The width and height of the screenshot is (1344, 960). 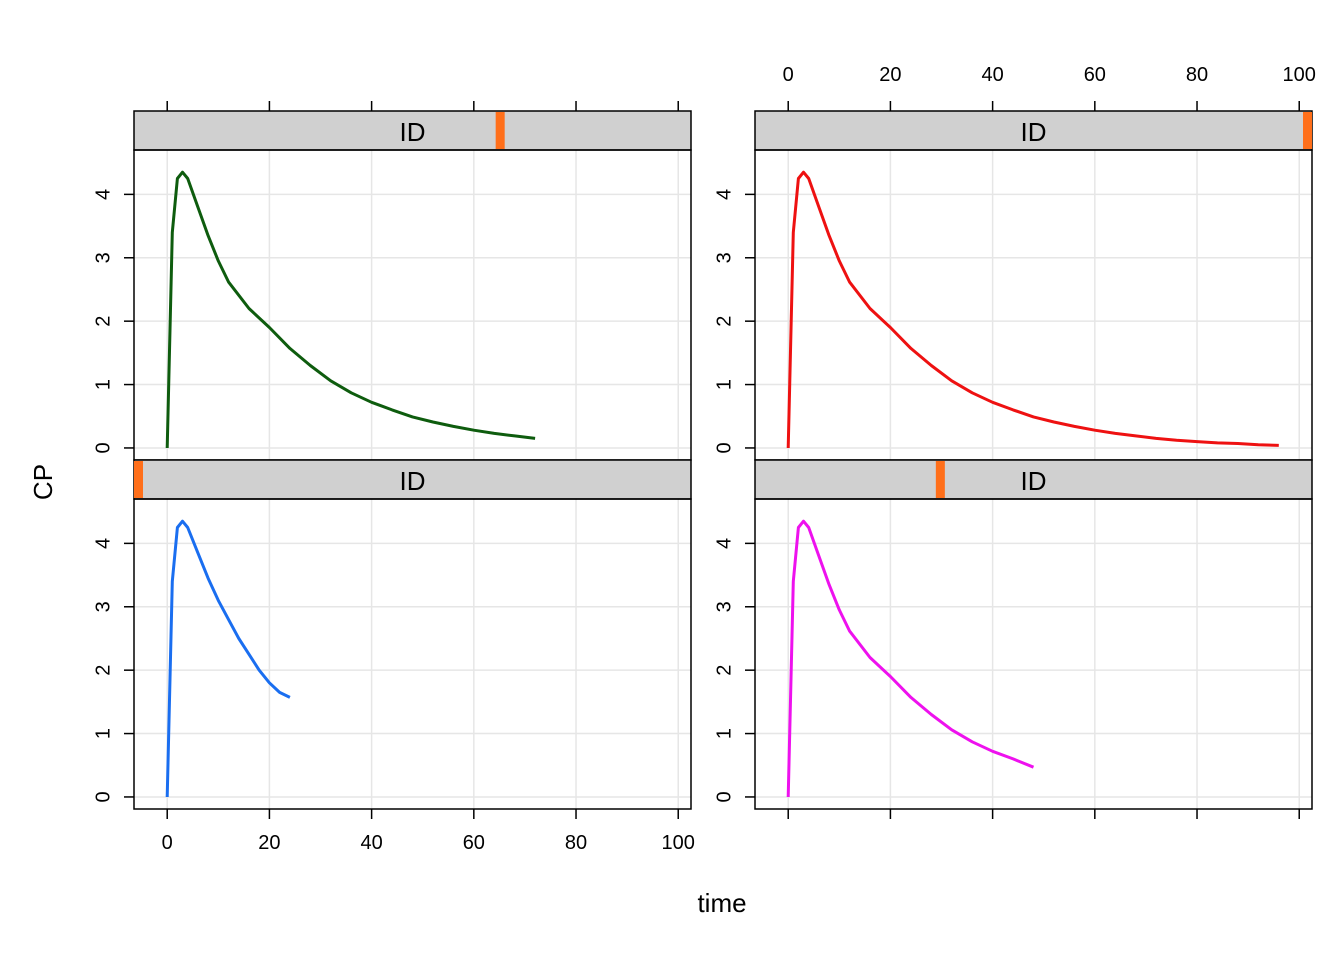 I want to click on series-line-top-right, so click(x=1032, y=309).